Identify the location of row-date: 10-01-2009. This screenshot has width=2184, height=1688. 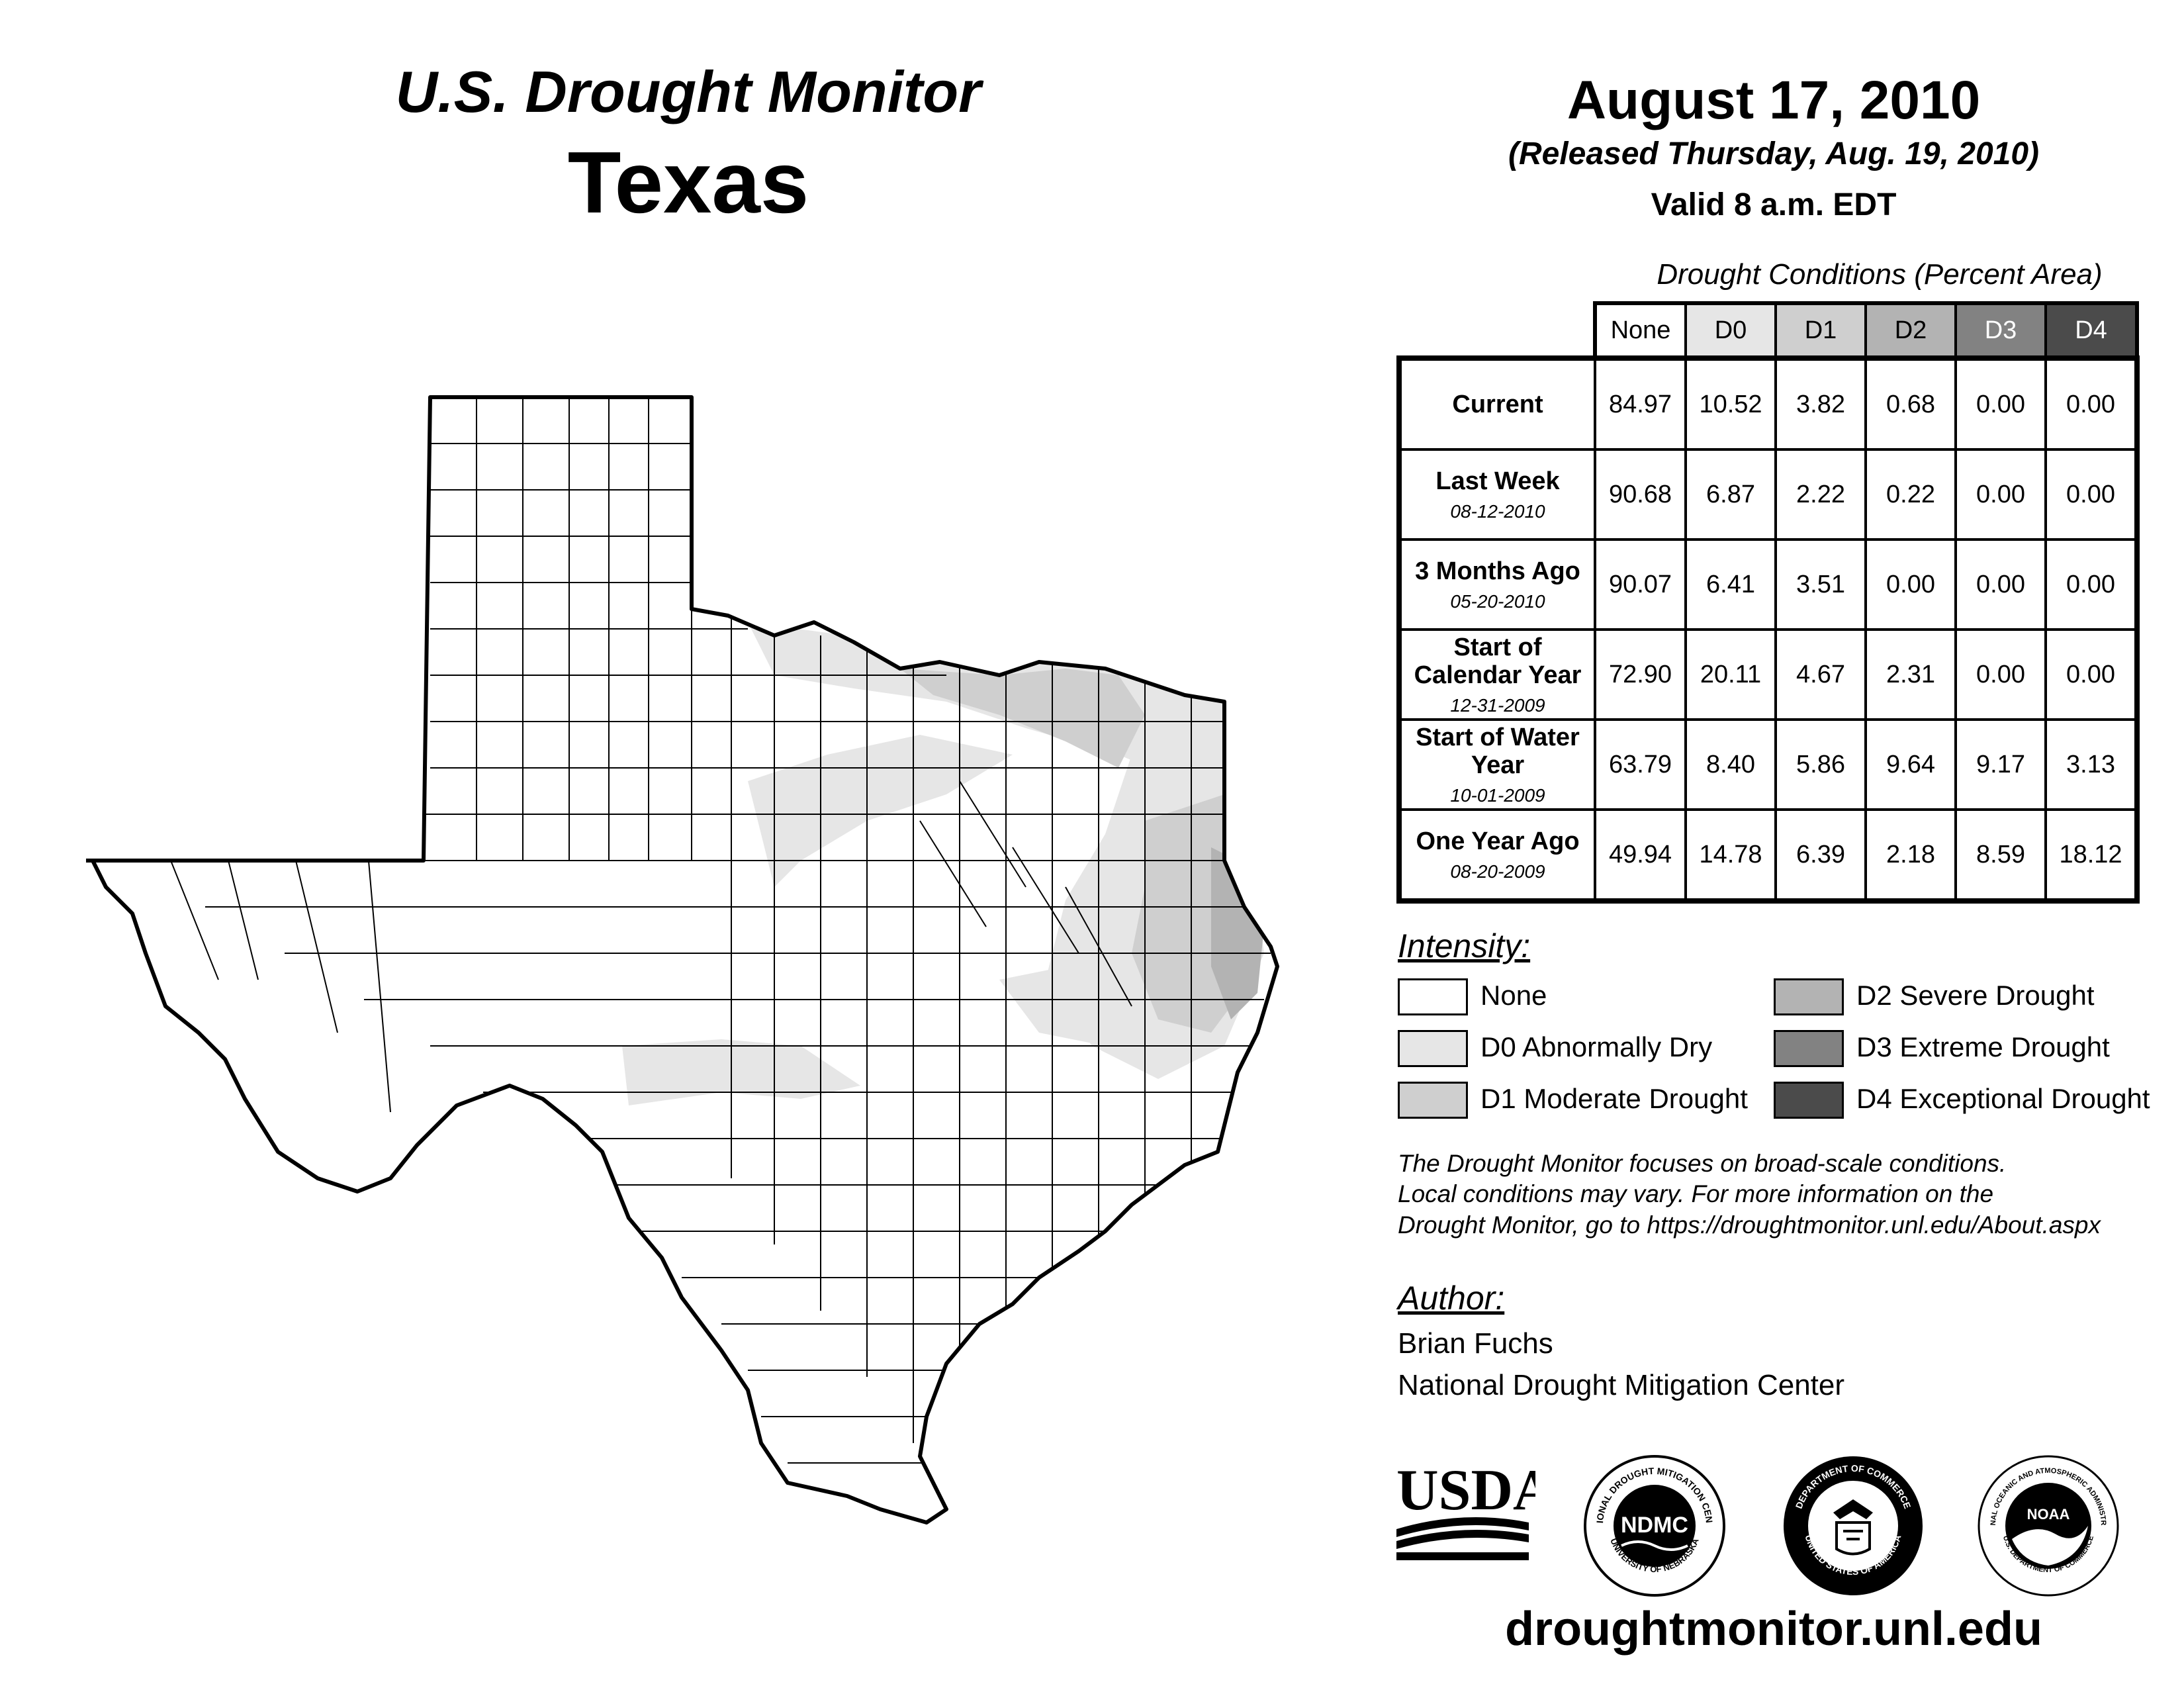
(1497, 795).